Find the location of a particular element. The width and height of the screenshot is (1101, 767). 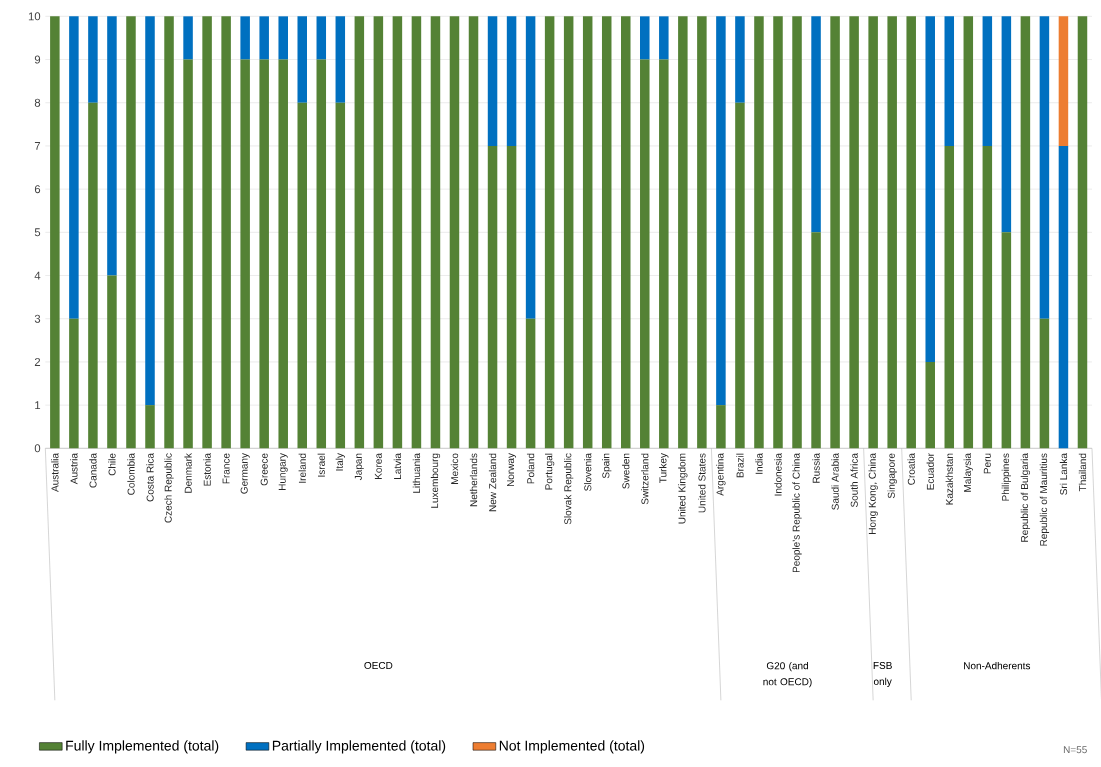

x-tick-label: India is located at coordinates (759, 463).